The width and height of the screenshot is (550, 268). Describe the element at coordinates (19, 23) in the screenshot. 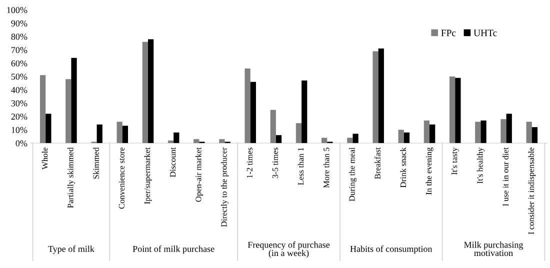

I see `y-tick-label: 90%` at that location.